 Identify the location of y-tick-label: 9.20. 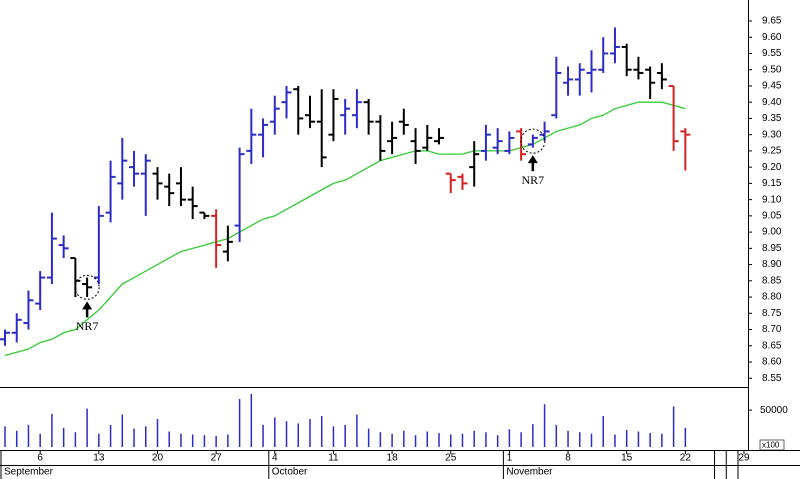
(772, 167).